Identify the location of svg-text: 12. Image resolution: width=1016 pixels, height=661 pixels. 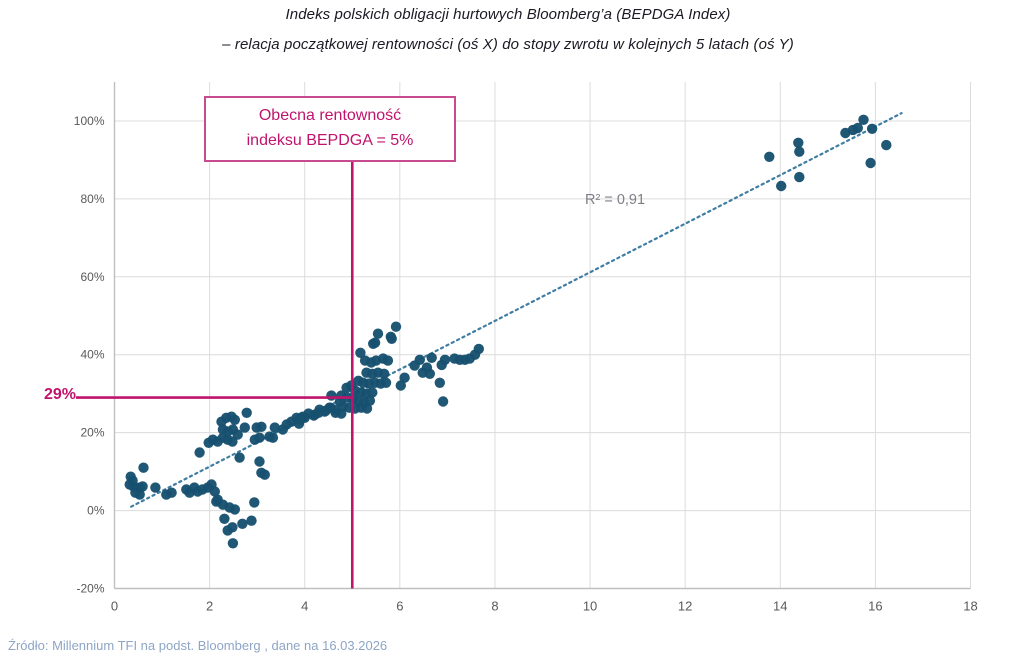
(685, 606).